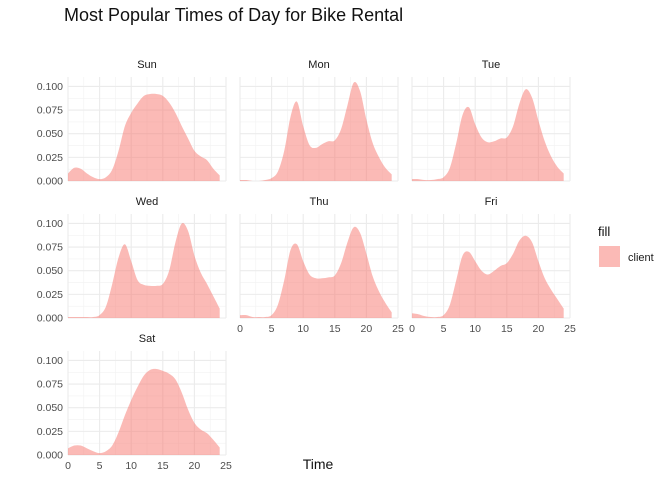 This screenshot has height=485, width=672. What do you see at coordinates (316, 131) in the screenshot?
I see `density-area-mon` at bounding box center [316, 131].